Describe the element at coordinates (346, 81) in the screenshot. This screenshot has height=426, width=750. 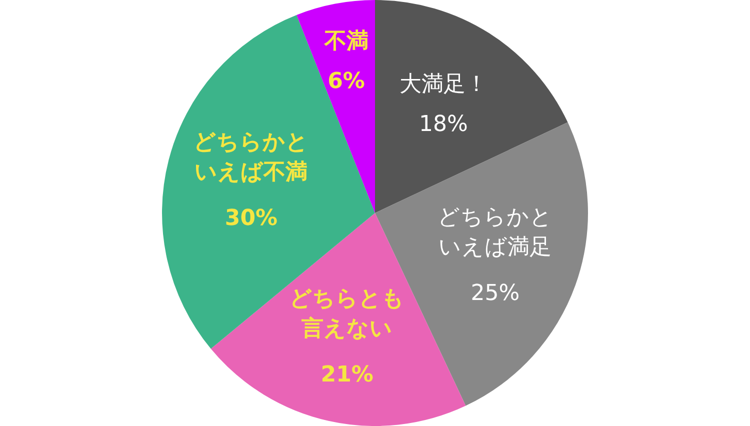
I see `data-label: 6%` at that location.